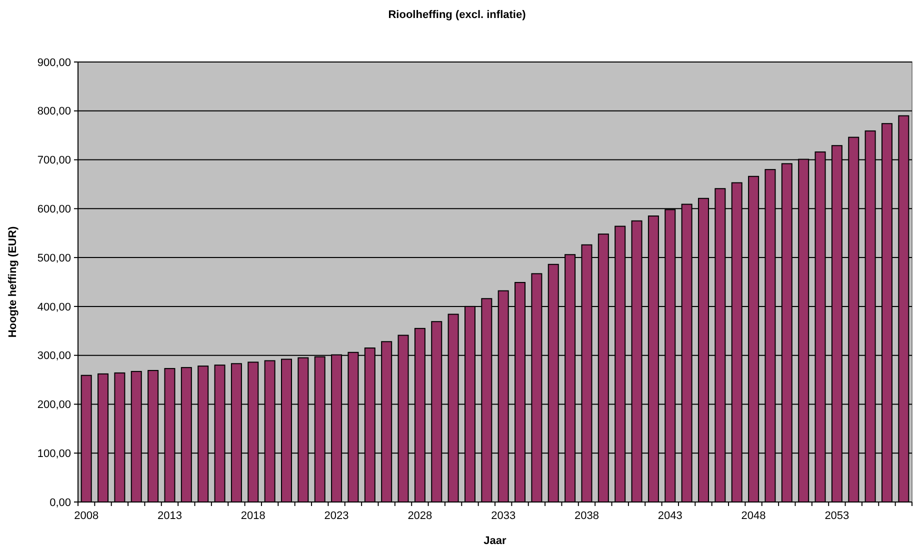  What do you see at coordinates (54, 160) in the screenshot?
I see `y-tick-label: 700,00` at bounding box center [54, 160].